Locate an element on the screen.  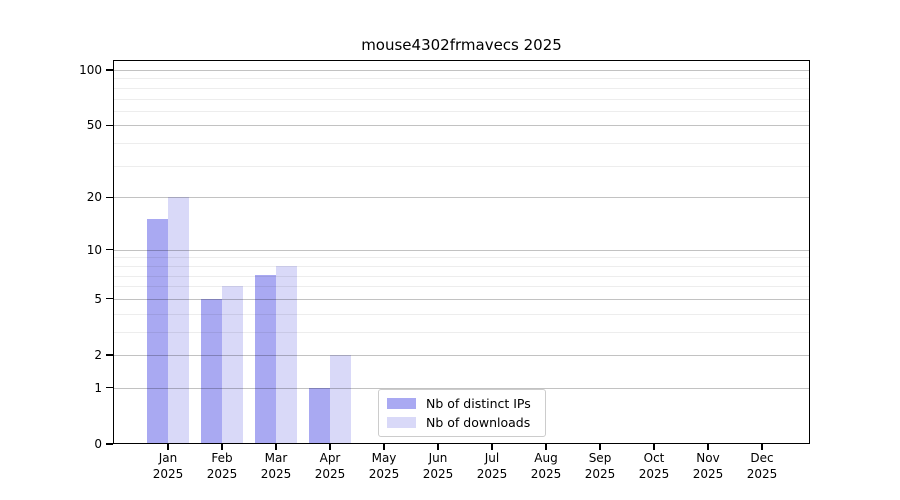
x-axis-tick-label: Jul 2025 is located at coordinates (492, 466).